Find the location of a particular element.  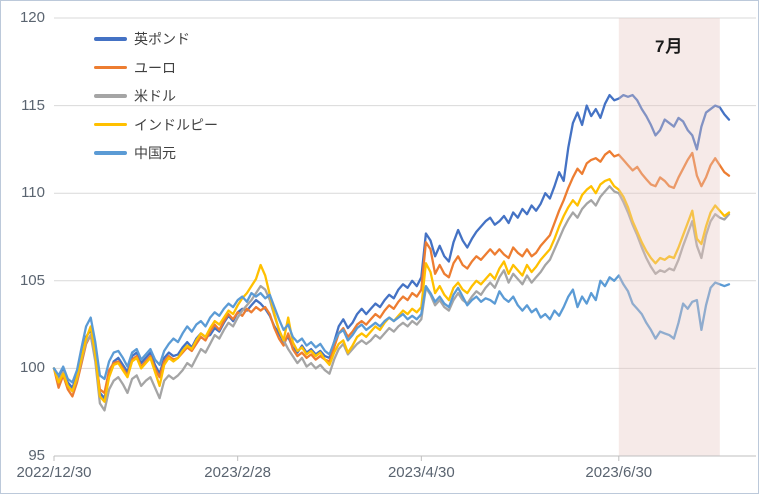

y-axis-tick-label: 110 is located at coordinates (33, 193).